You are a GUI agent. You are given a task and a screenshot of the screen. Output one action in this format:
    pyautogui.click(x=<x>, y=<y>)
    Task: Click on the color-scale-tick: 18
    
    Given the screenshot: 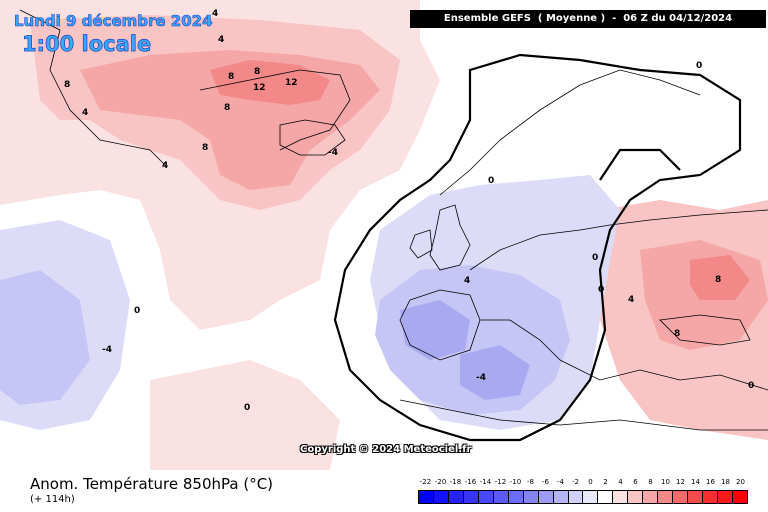 What is the action you would take?
    pyautogui.click(x=725, y=482)
    